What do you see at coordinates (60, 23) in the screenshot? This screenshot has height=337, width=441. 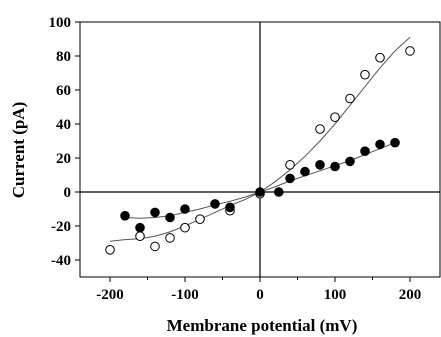 I see `y-tick-label: 100` at bounding box center [60, 23].